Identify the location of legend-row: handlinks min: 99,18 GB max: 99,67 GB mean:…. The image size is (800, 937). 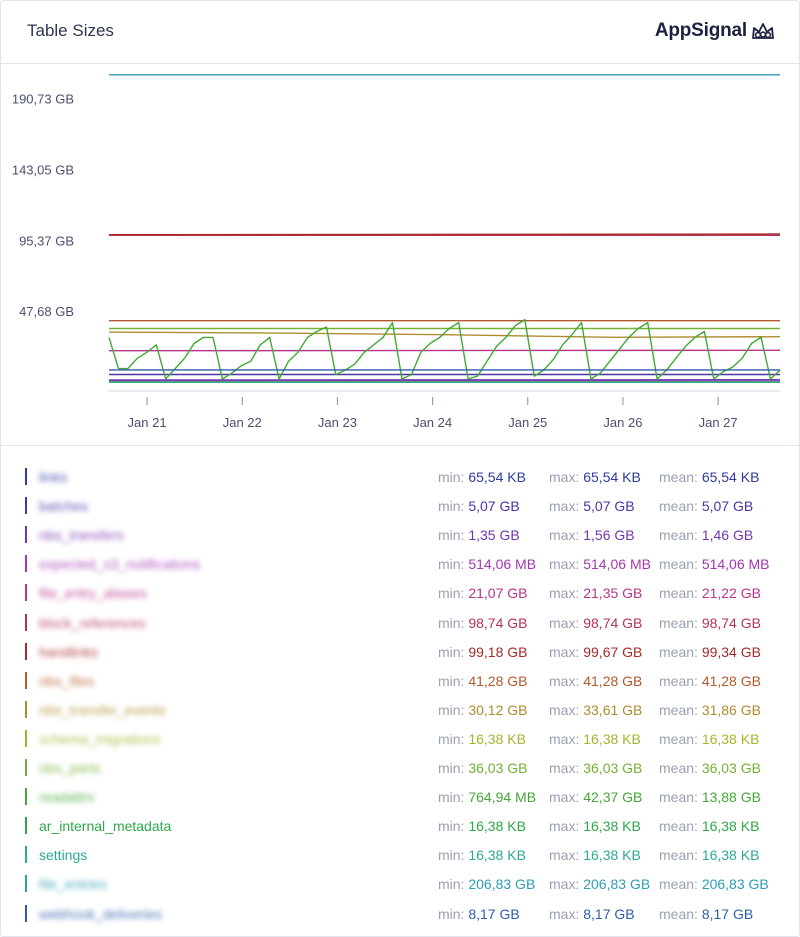
(400, 651).